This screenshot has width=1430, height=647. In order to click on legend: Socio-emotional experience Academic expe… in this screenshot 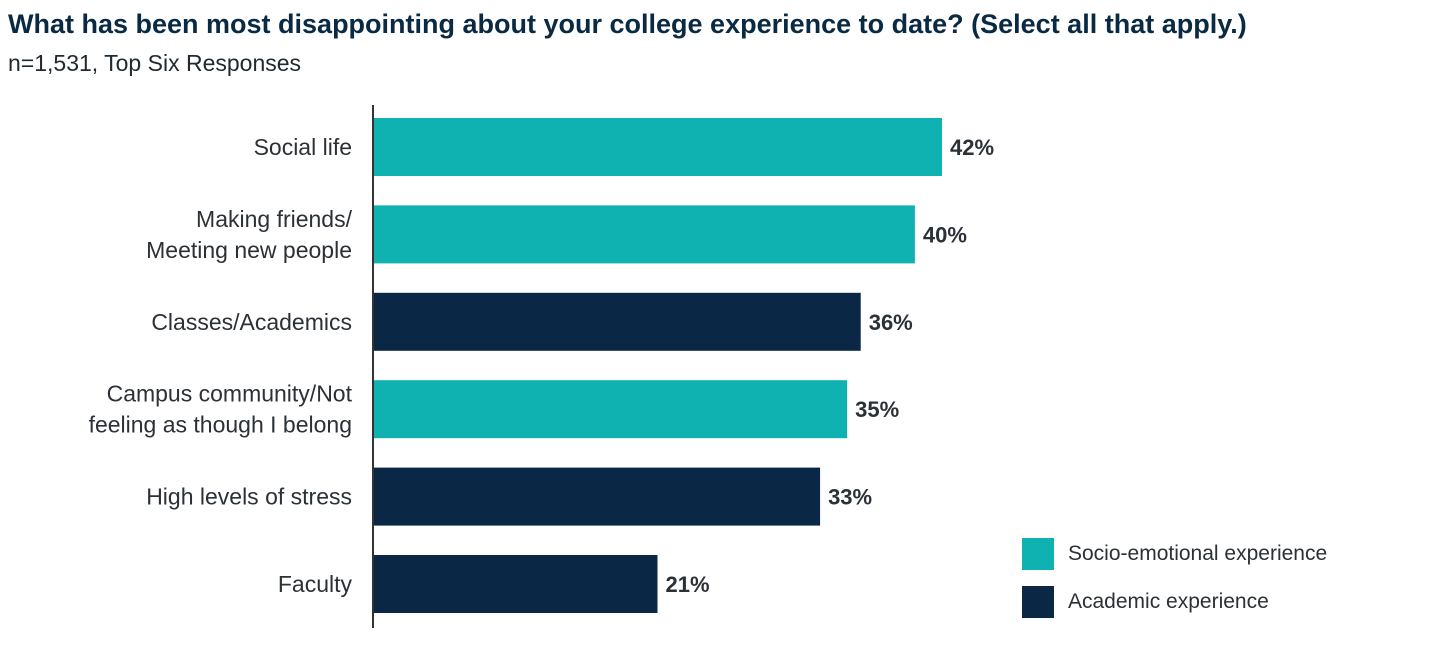, I will do `click(1174, 586)`.